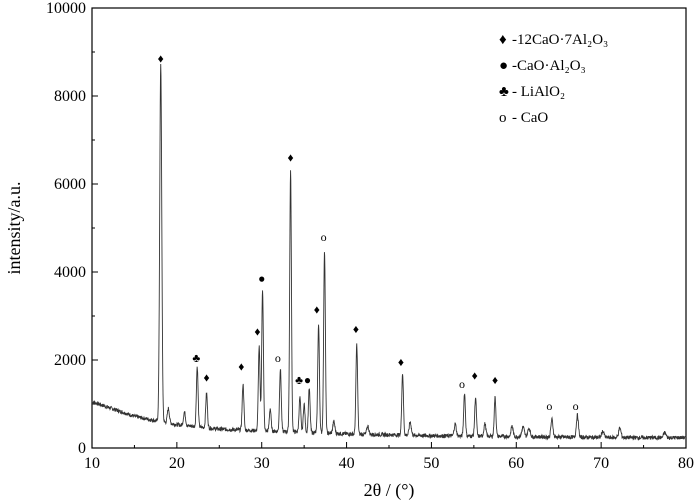  I want to click on legend-symbol-4: o, so click(503, 118).